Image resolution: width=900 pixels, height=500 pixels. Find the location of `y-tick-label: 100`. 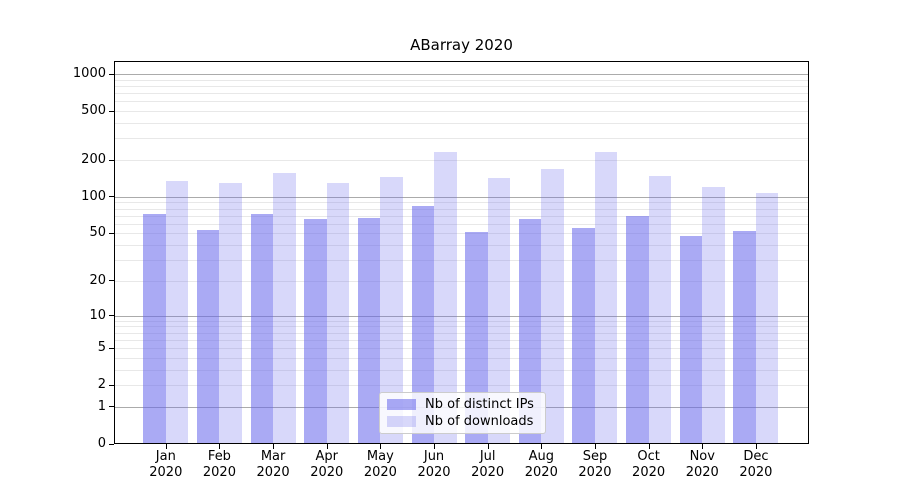

y-tick-label: 100 is located at coordinates (93, 196).